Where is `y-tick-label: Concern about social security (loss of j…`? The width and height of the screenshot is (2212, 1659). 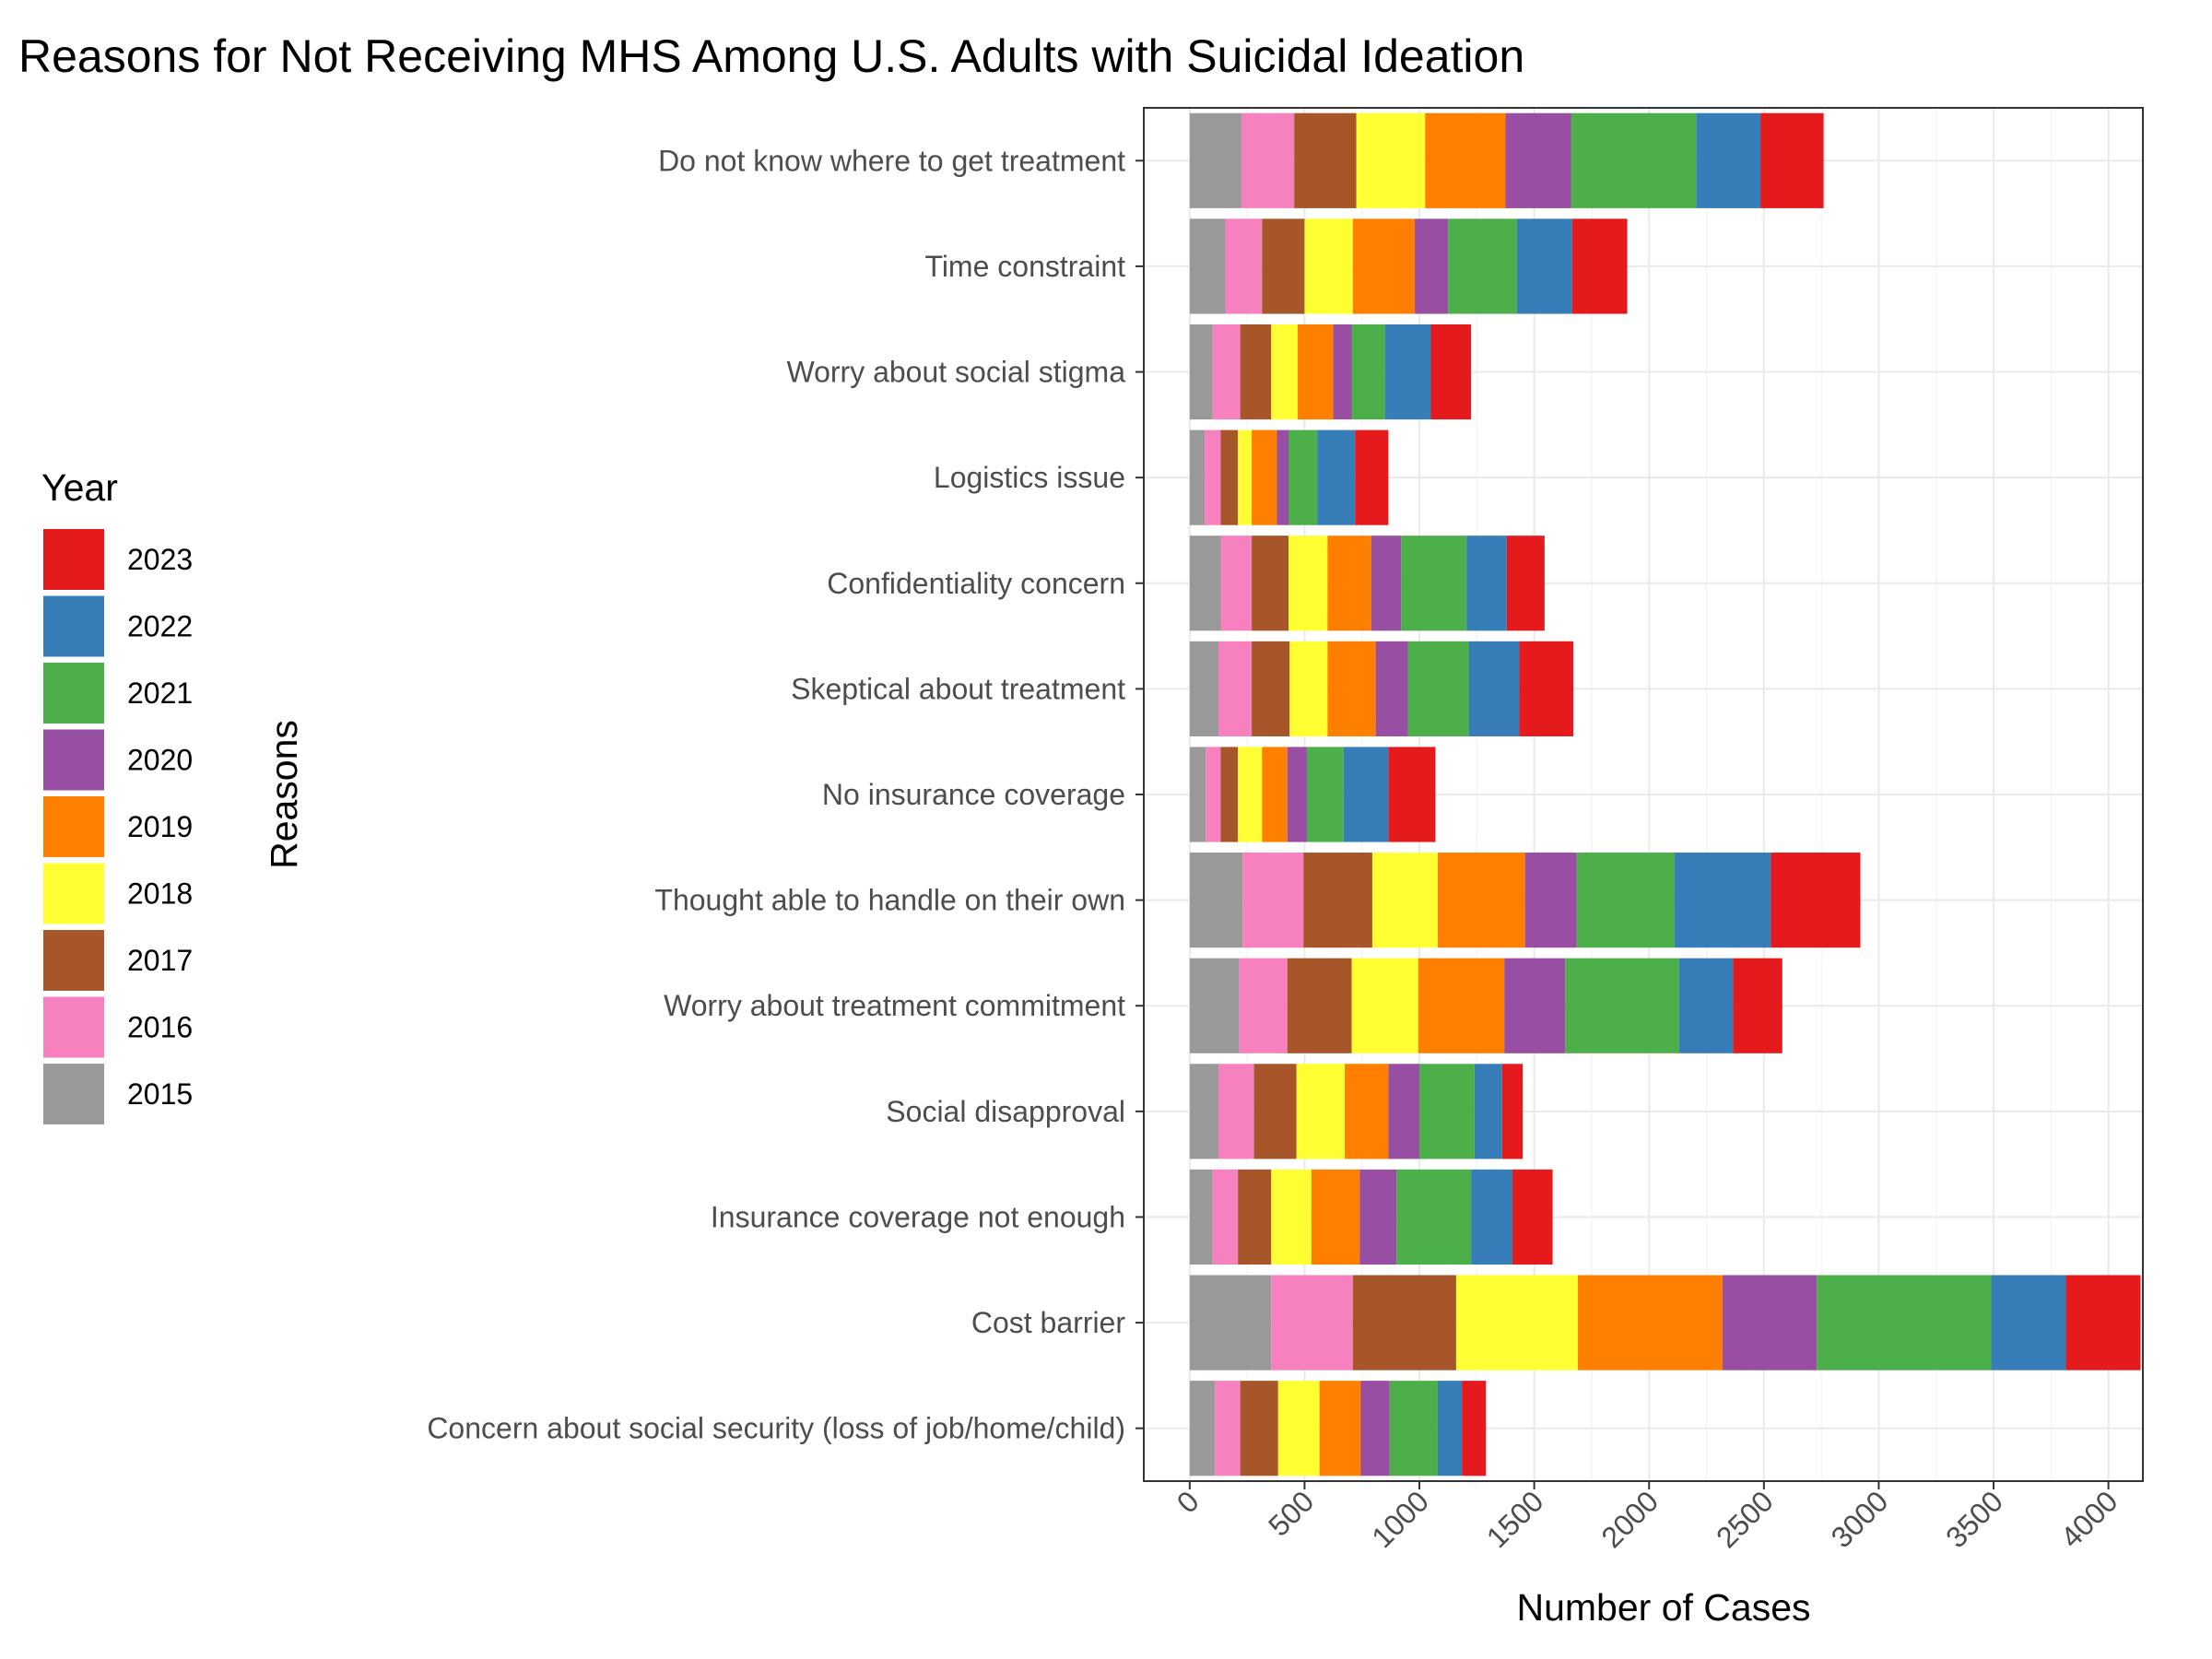 y-tick-label: Concern about social security (loss of j… is located at coordinates (776, 1428).